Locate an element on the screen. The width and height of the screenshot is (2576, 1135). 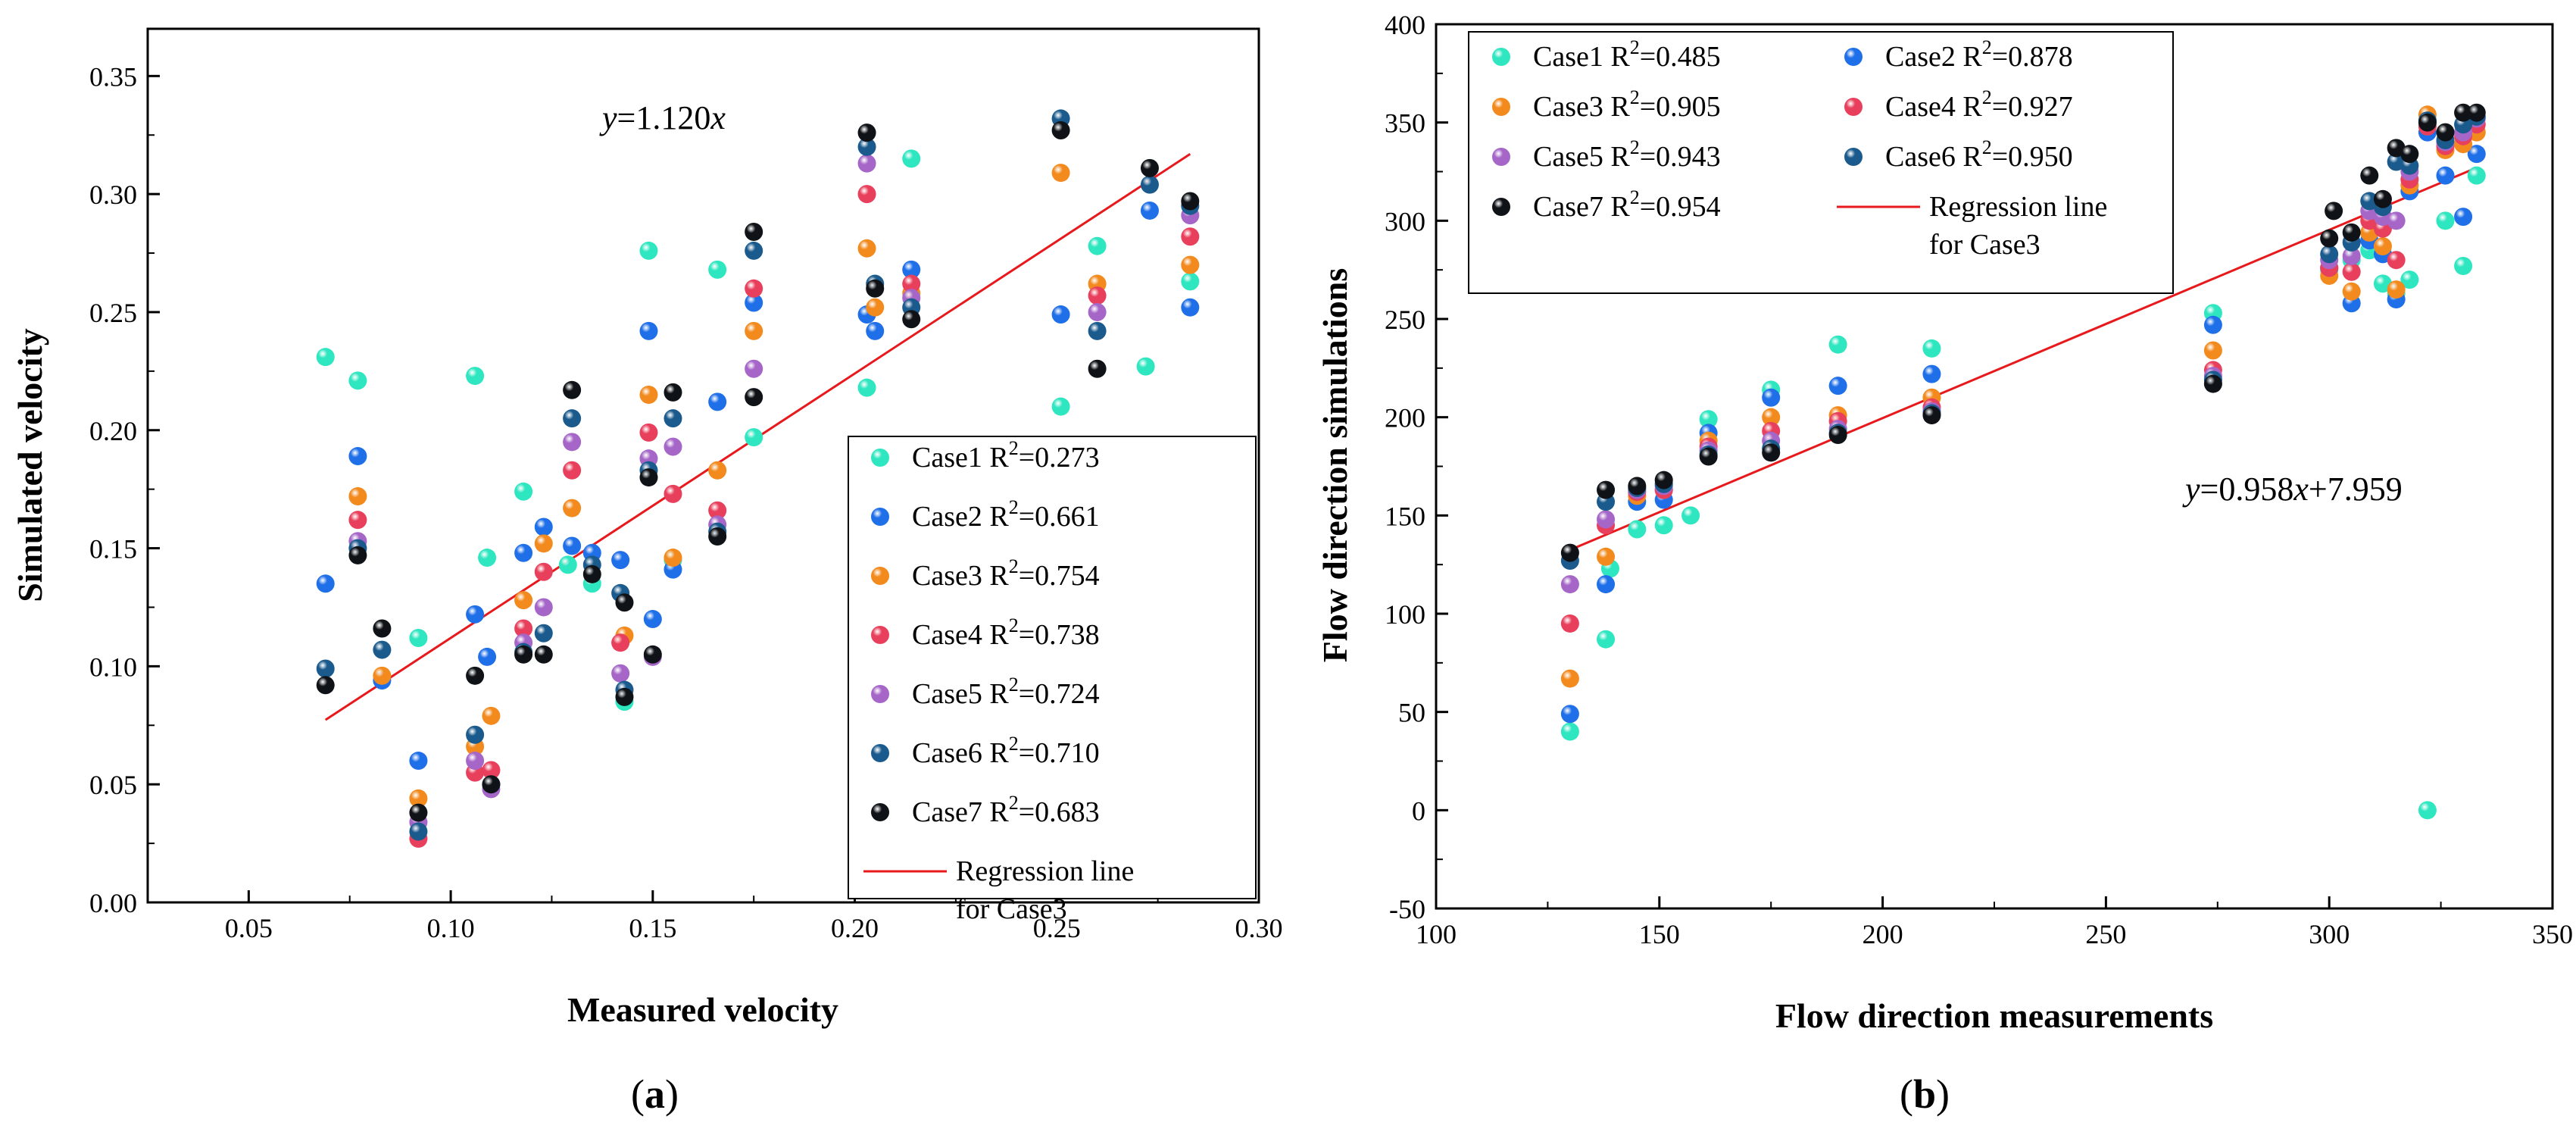
y-tick-label: 0.35 is located at coordinates (113, 77).